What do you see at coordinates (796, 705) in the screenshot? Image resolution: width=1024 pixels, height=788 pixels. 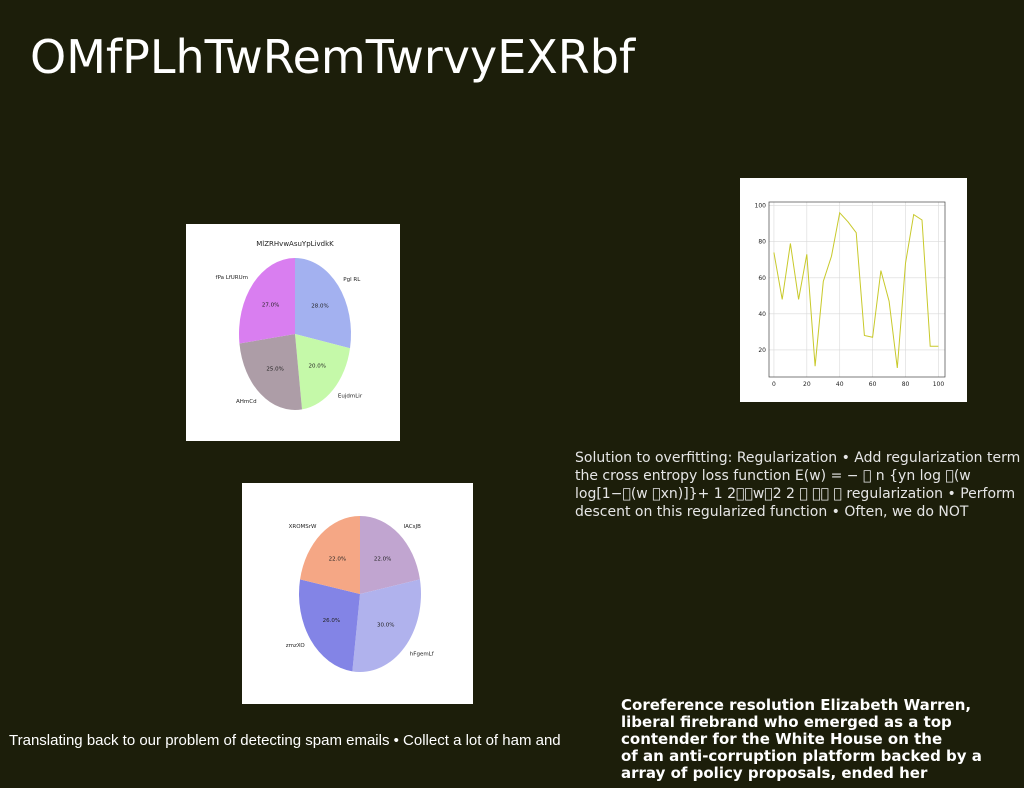 I see `coreference-line-1: Coreference resolution Elizabeth Warren,` at bounding box center [796, 705].